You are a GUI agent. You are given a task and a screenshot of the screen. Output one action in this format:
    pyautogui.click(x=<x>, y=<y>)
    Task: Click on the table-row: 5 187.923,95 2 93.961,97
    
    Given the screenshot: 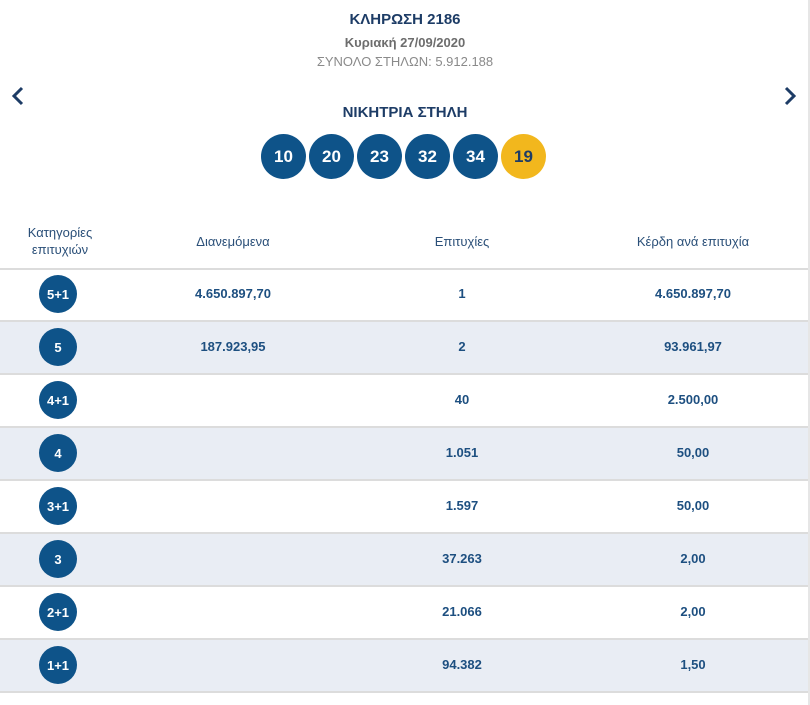 What is the action you would take?
    pyautogui.click(x=405, y=348)
    